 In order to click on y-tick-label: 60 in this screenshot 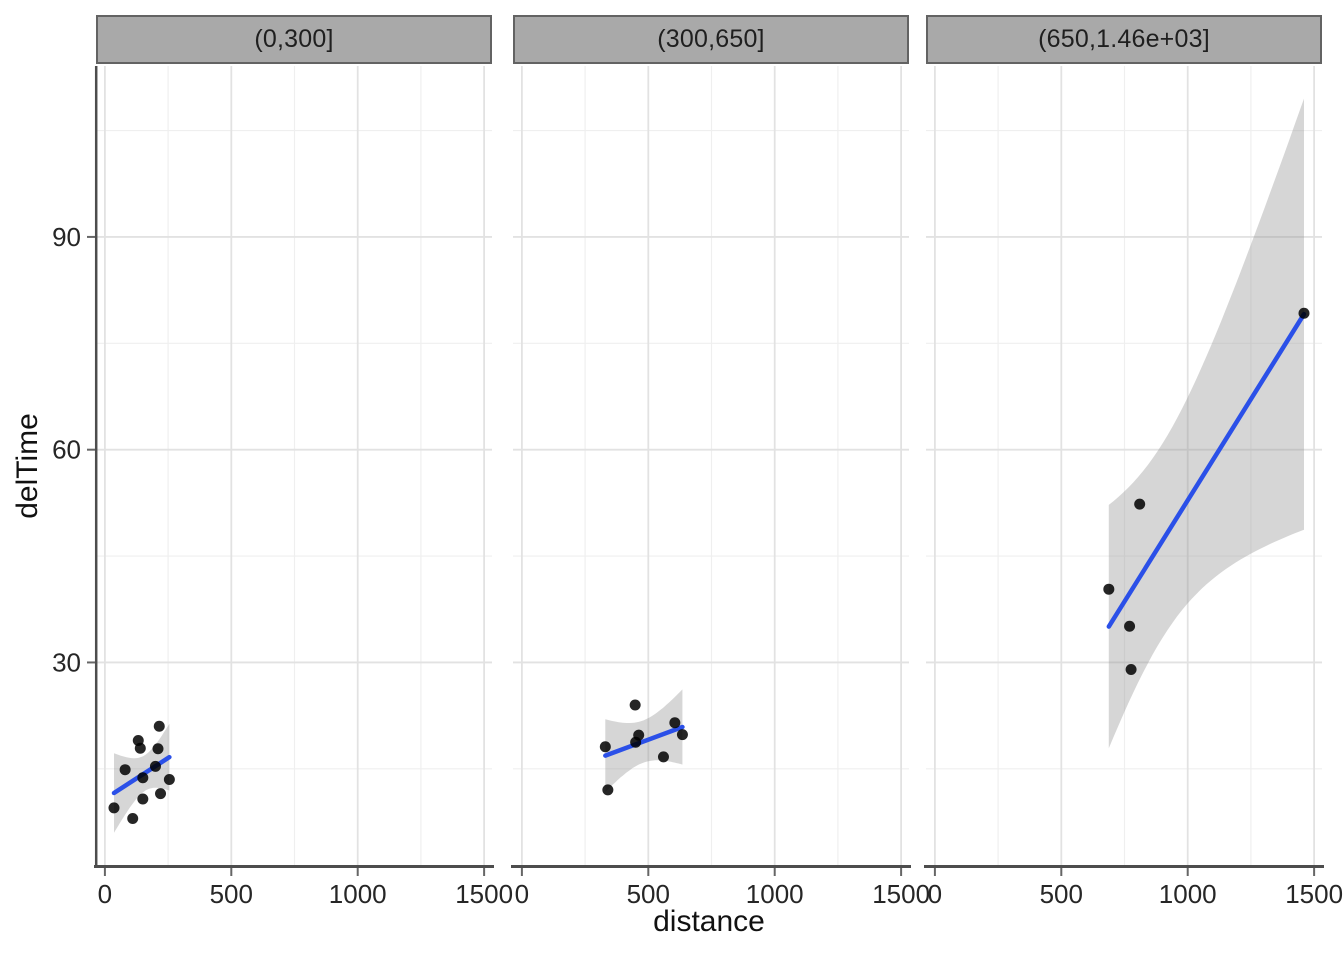, I will do `click(66, 450)`.